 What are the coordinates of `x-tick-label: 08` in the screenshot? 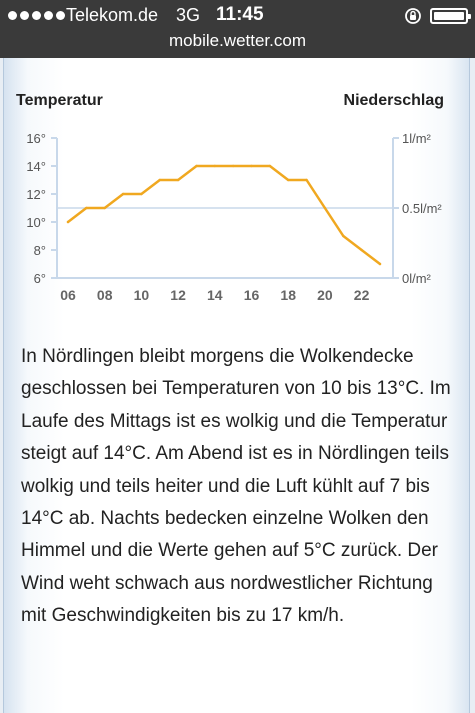 It's located at (105, 295).